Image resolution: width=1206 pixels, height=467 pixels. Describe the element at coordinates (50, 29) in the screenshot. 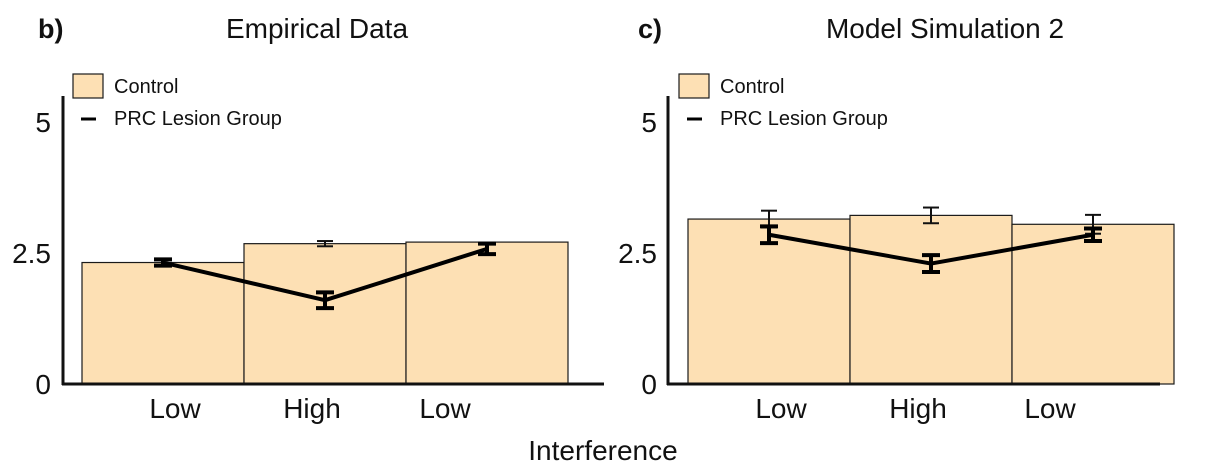

I see `panel-letter: b)` at that location.